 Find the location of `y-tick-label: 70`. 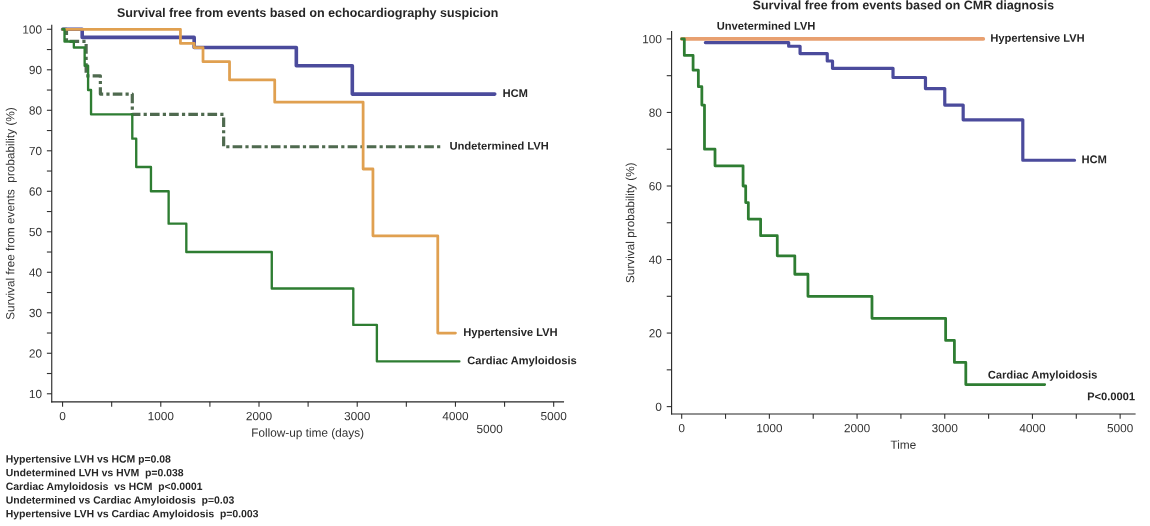

y-tick-label: 70 is located at coordinates (35, 151).